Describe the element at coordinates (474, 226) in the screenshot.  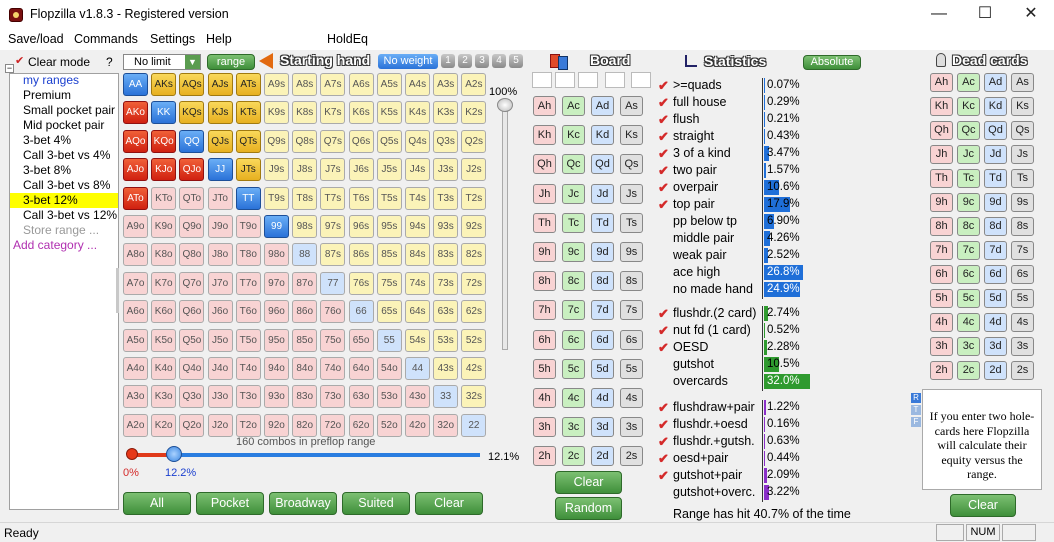
I see `hand-cell: 92s` at that location.